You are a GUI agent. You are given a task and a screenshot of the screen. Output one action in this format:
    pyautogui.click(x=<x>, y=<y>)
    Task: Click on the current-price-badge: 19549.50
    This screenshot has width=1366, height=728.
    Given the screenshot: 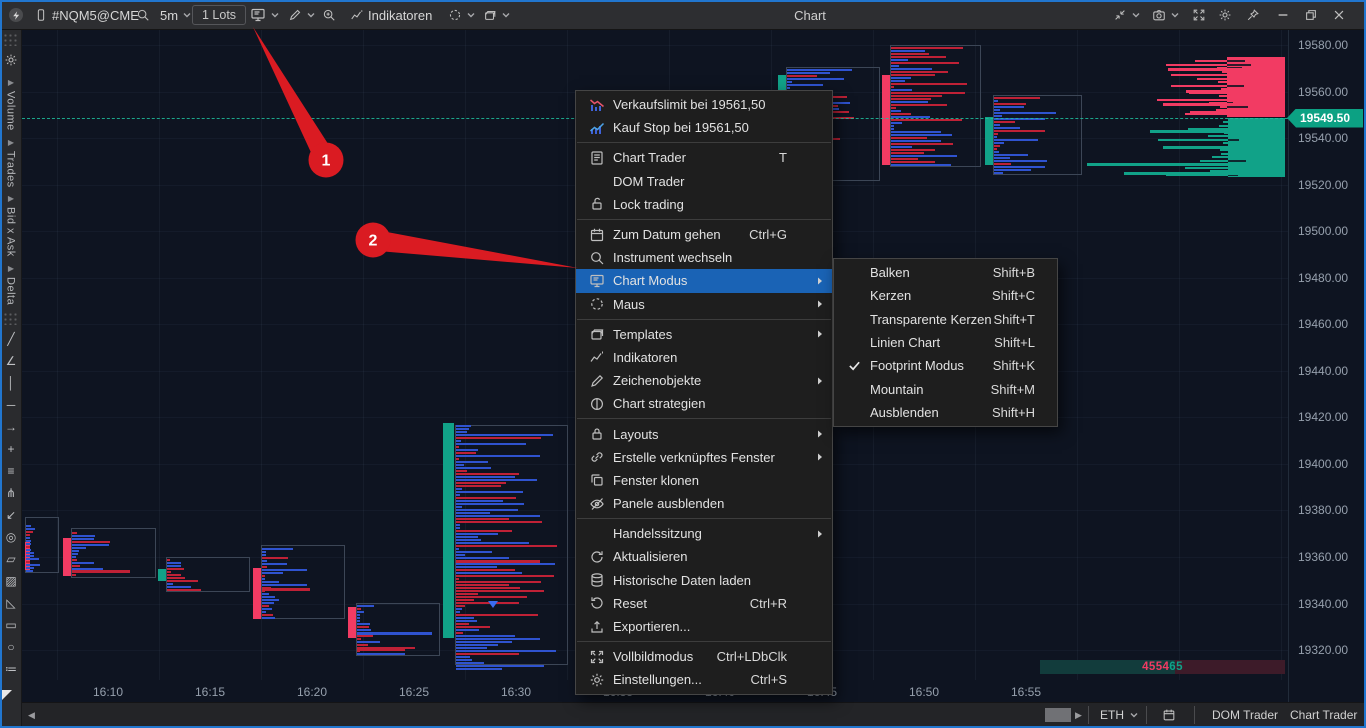 What is the action you would take?
    pyautogui.click(x=1325, y=118)
    